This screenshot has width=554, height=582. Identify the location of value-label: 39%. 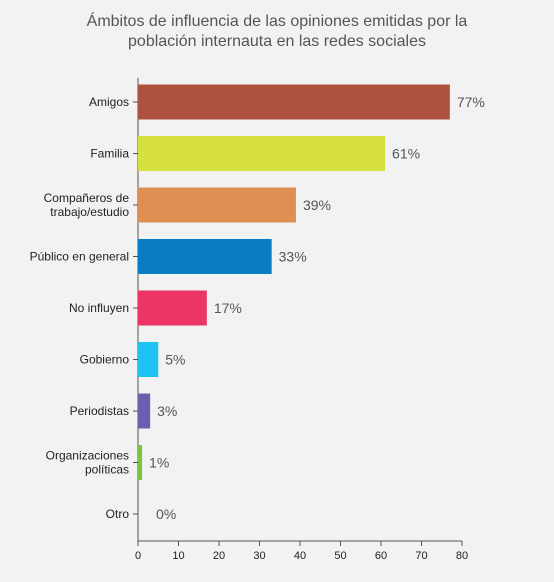
(317, 205).